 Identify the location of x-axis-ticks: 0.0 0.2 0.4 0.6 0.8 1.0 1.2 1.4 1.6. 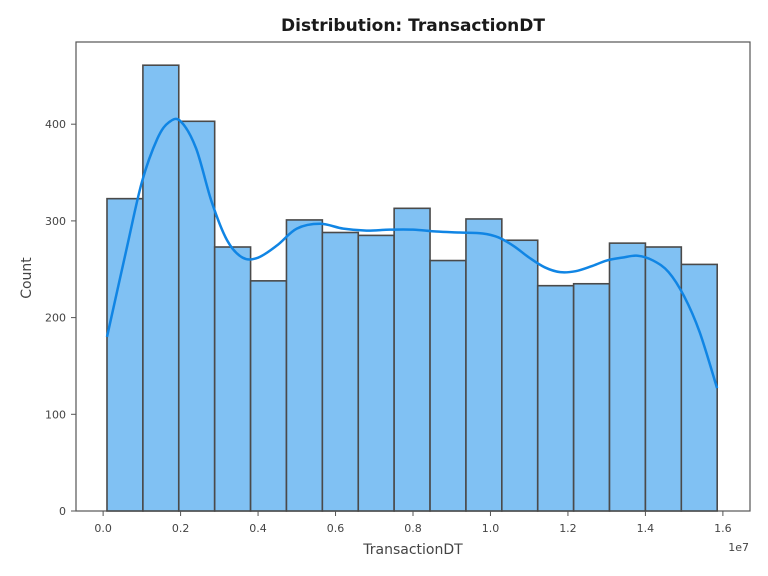
(413, 523).